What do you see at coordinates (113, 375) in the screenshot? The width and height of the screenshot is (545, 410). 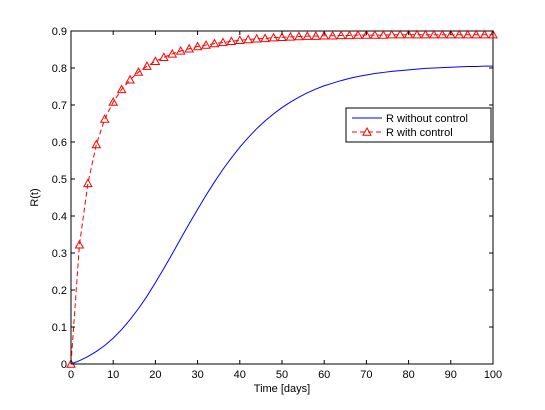 I see `x-tick-label: 10` at bounding box center [113, 375].